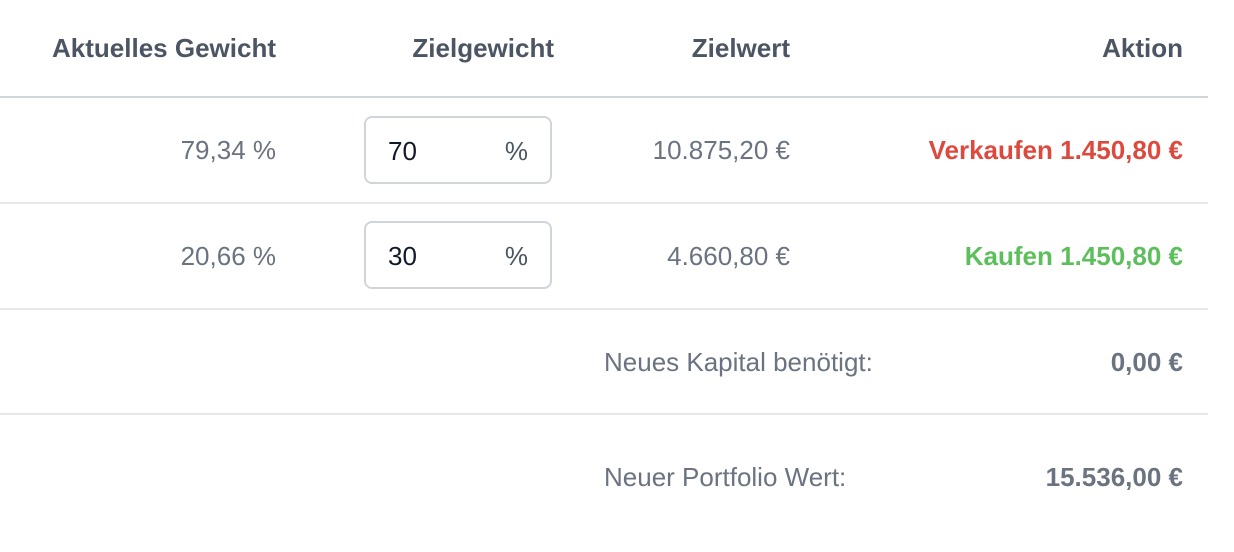 This screenshot has height=552, width=1234. I want to click on target-value: 4.660,80 €, so click(728, 256).